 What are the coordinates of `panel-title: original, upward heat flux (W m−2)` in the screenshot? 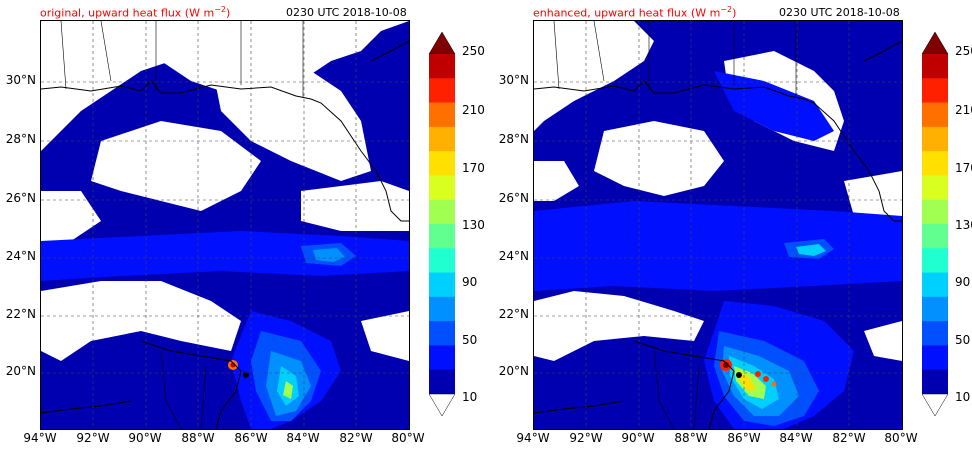 It's located at (135, 12).